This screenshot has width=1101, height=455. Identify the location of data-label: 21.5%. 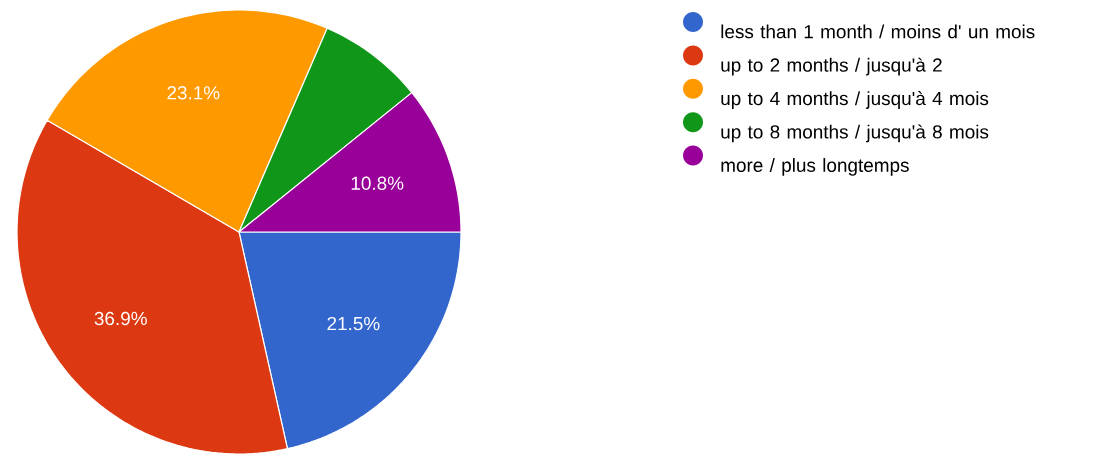
(353, 324).